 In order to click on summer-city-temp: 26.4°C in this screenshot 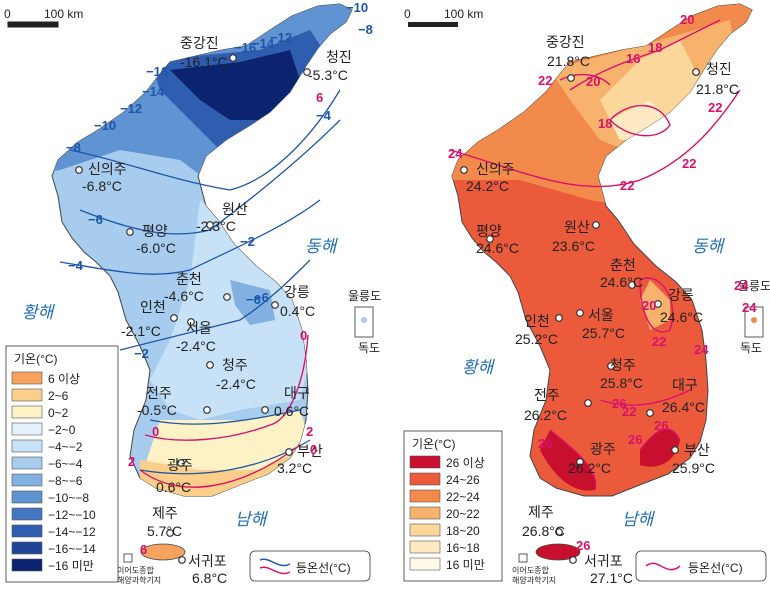, I will do `click(683, 407)`.